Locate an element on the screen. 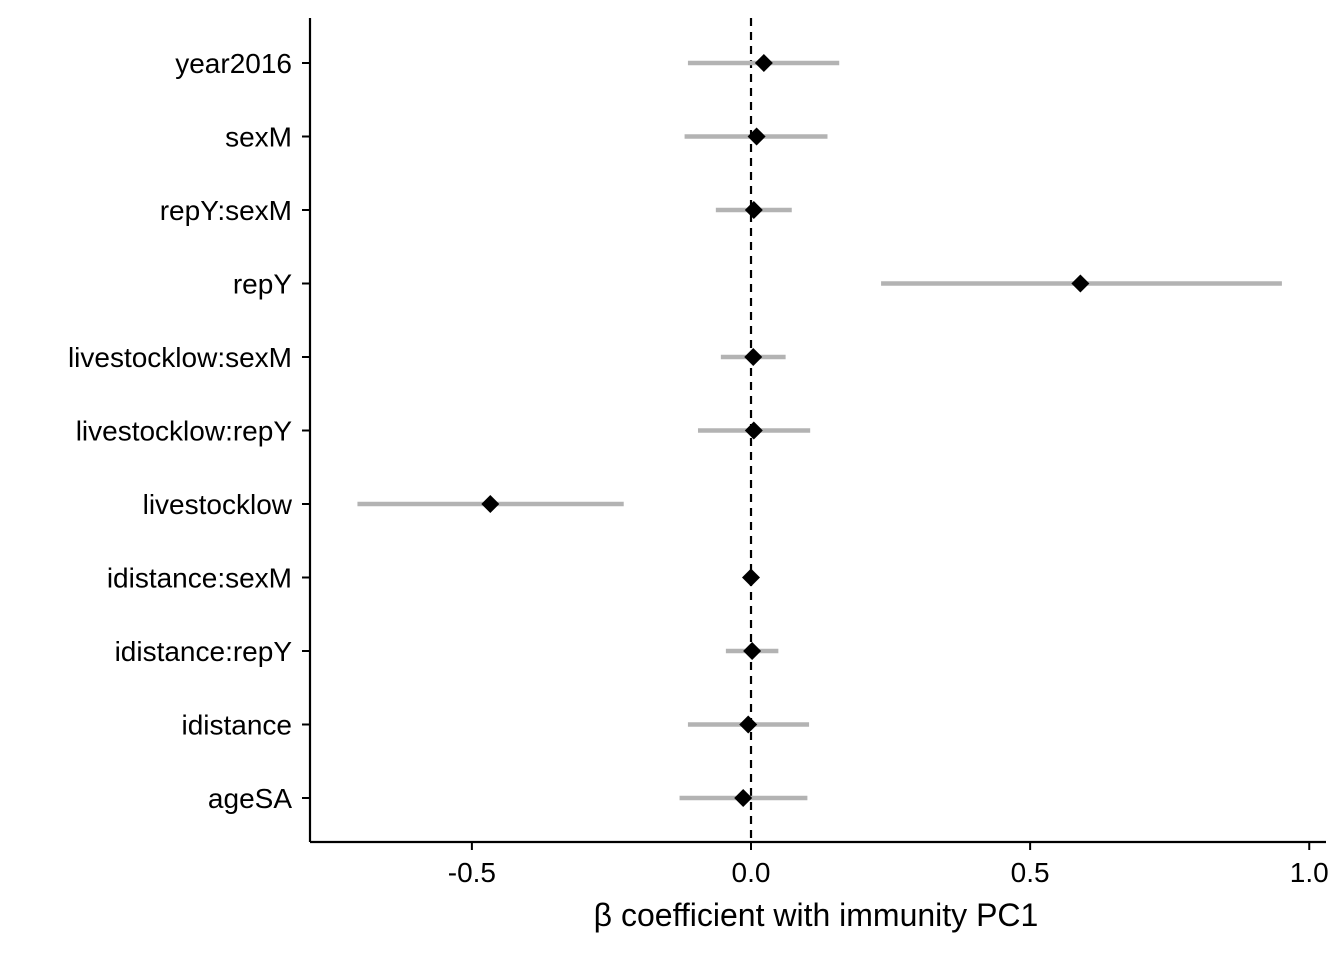 Image resolution: width=1344 pixels, height=960 pixels. y-tick-label: idistance:sexM is located at coordinates (199, 578).